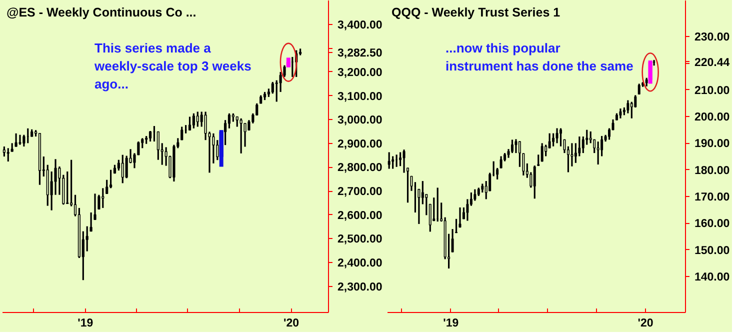 This screenshot has width=739, height=334. Describe the element at coordinates (476, 13) in the screenshot. I see `chart-title: QQQ - Weekly Trust Series 1` at that location.